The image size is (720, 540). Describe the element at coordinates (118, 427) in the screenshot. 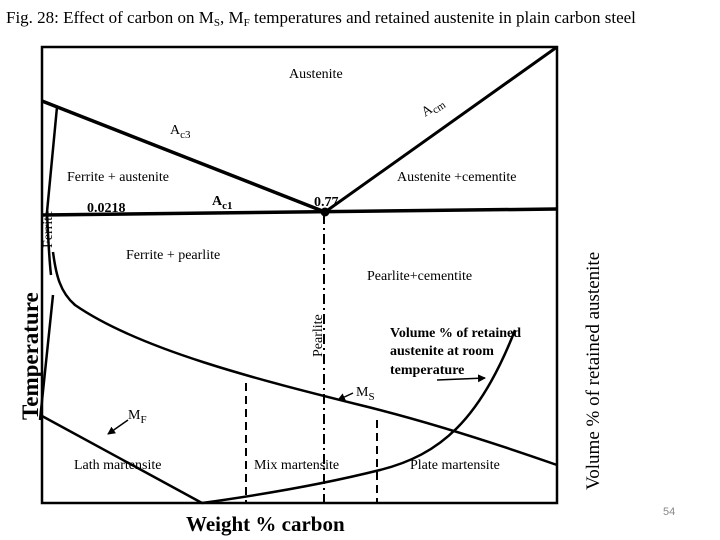

I see `mf-arrow` at that location.